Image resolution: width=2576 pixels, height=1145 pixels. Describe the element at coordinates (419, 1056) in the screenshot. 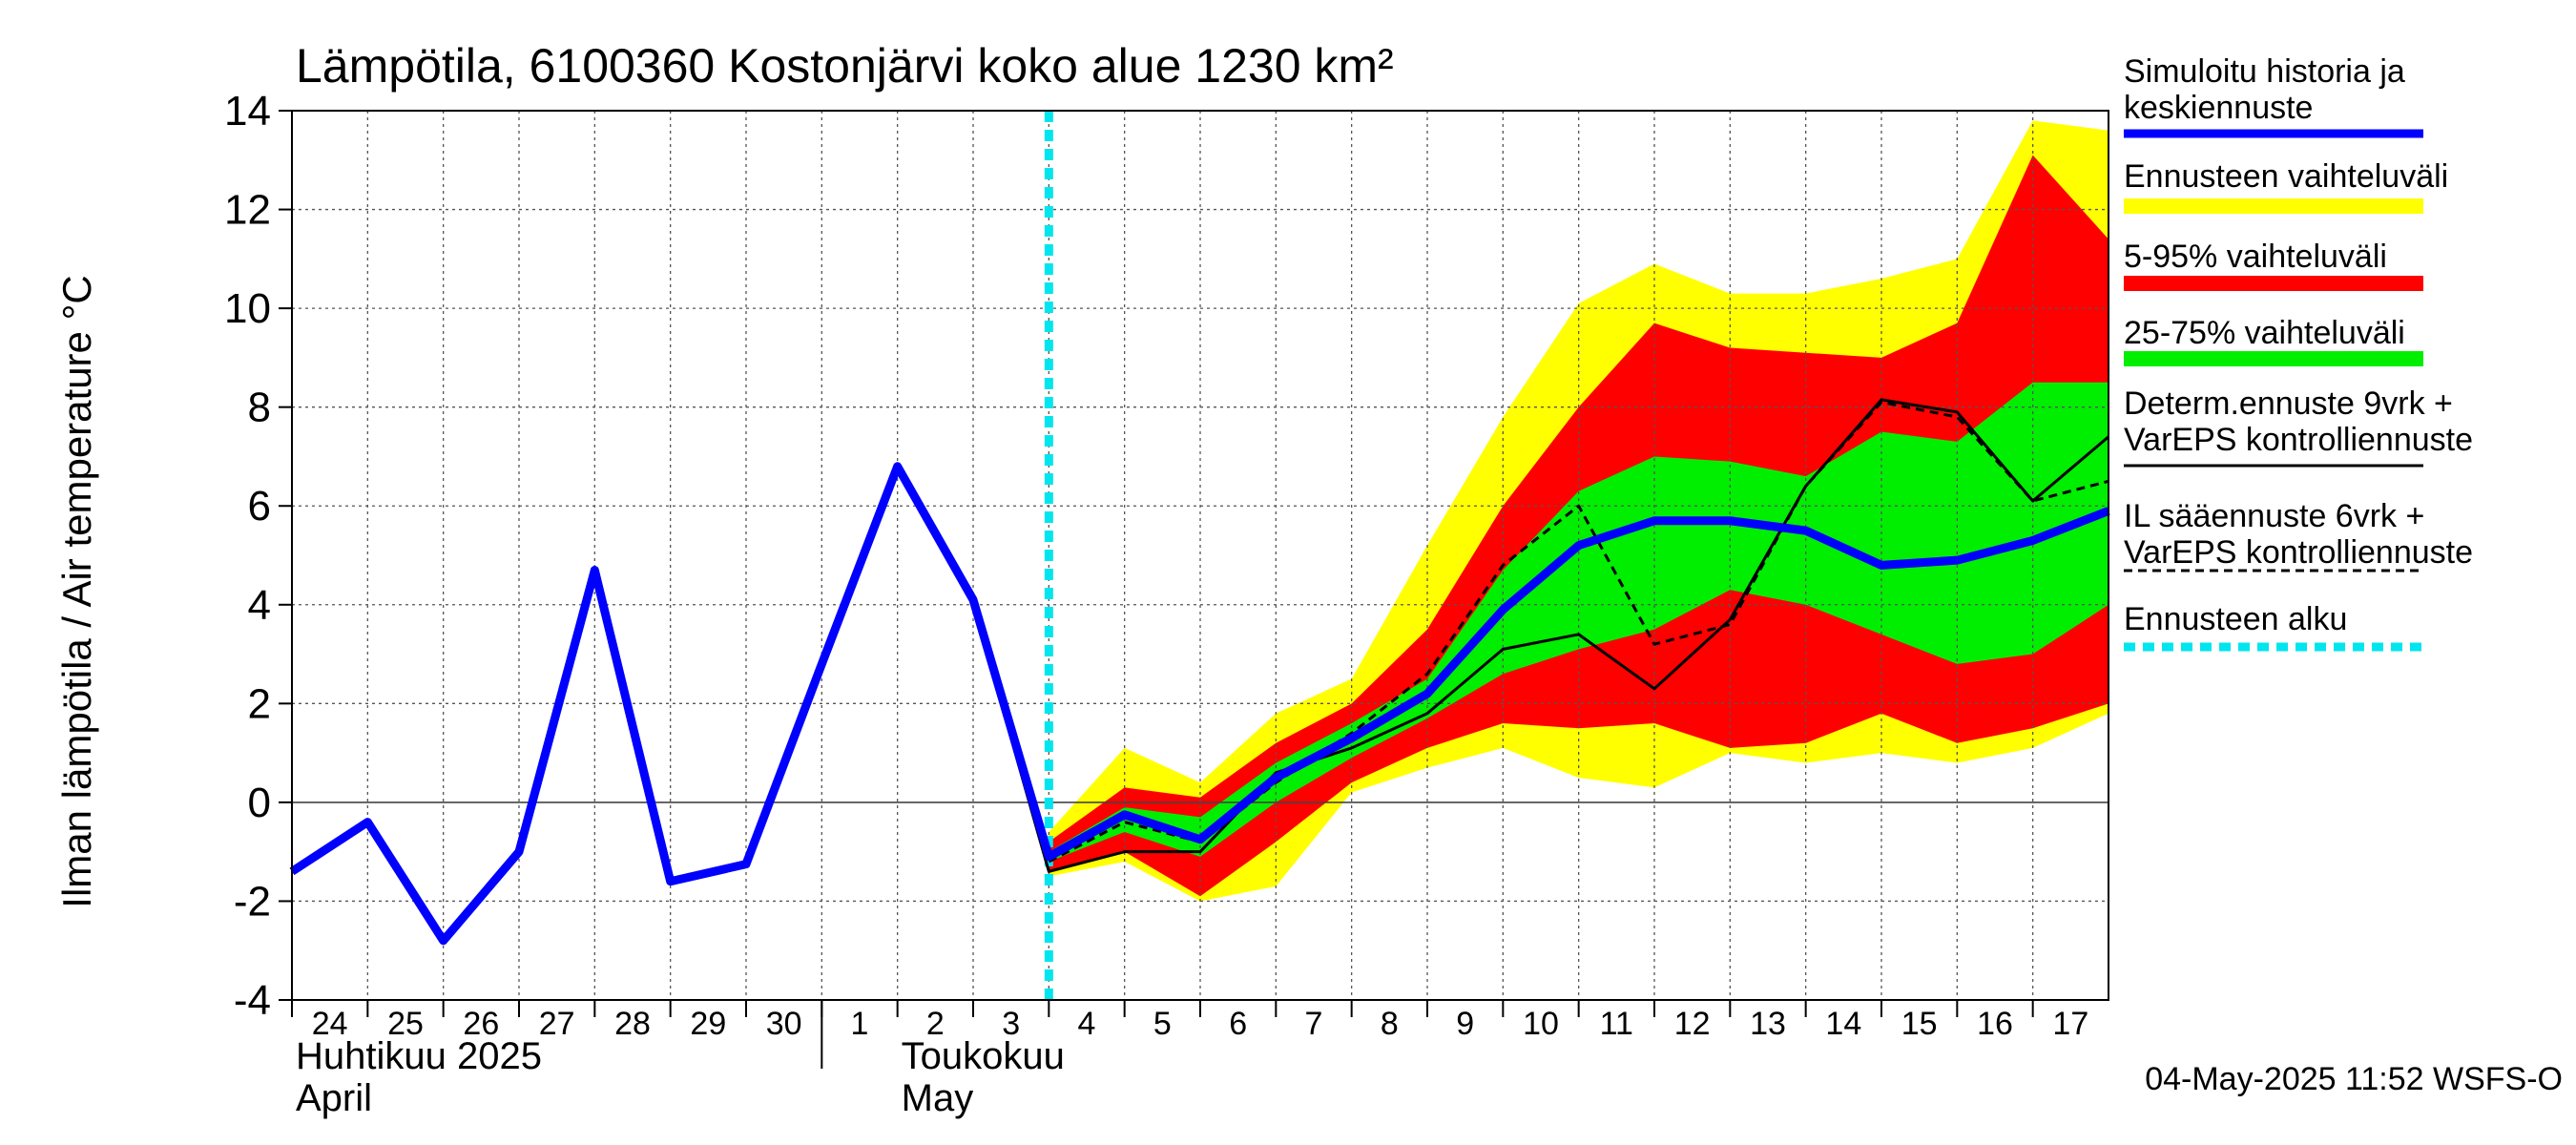

I see `month-label-fi: Huhtikuu 2025` at that location.